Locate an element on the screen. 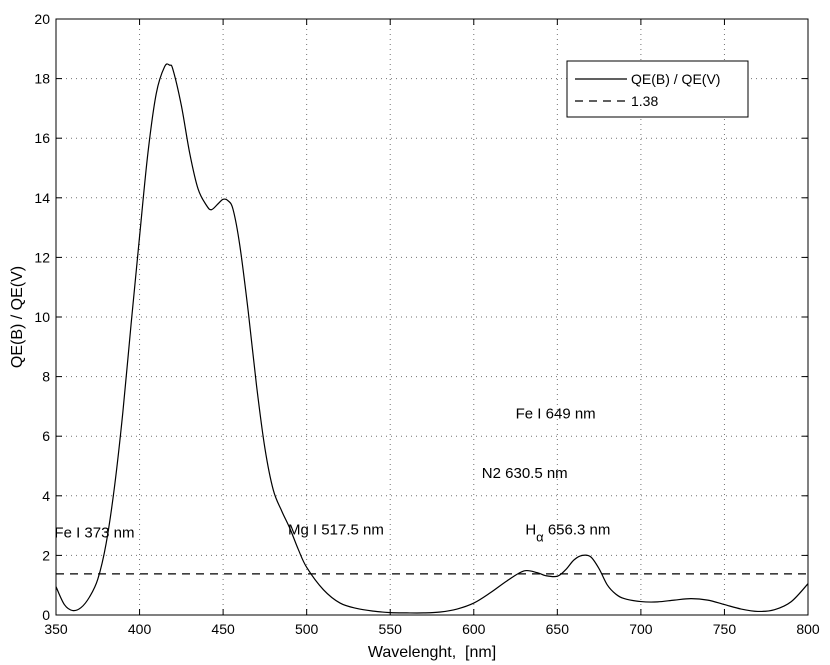 The width and height of the screenshot is (830, 665). annotation-suffix: 656.3 nm is located at coordinates (577, 530).